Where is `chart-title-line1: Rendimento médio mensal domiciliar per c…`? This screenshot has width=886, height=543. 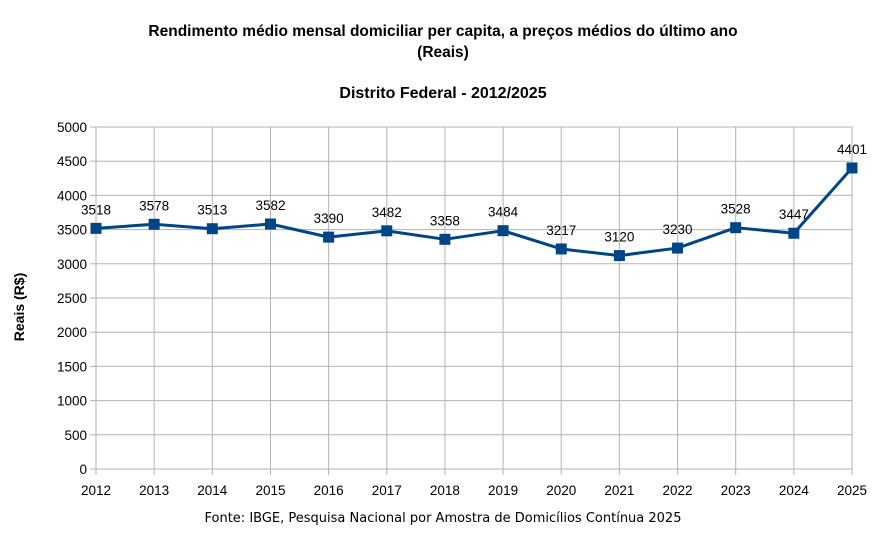
chart-title-line1: Rendimento médio mensal domiciliar per c… is located at coordinates (443, 31).